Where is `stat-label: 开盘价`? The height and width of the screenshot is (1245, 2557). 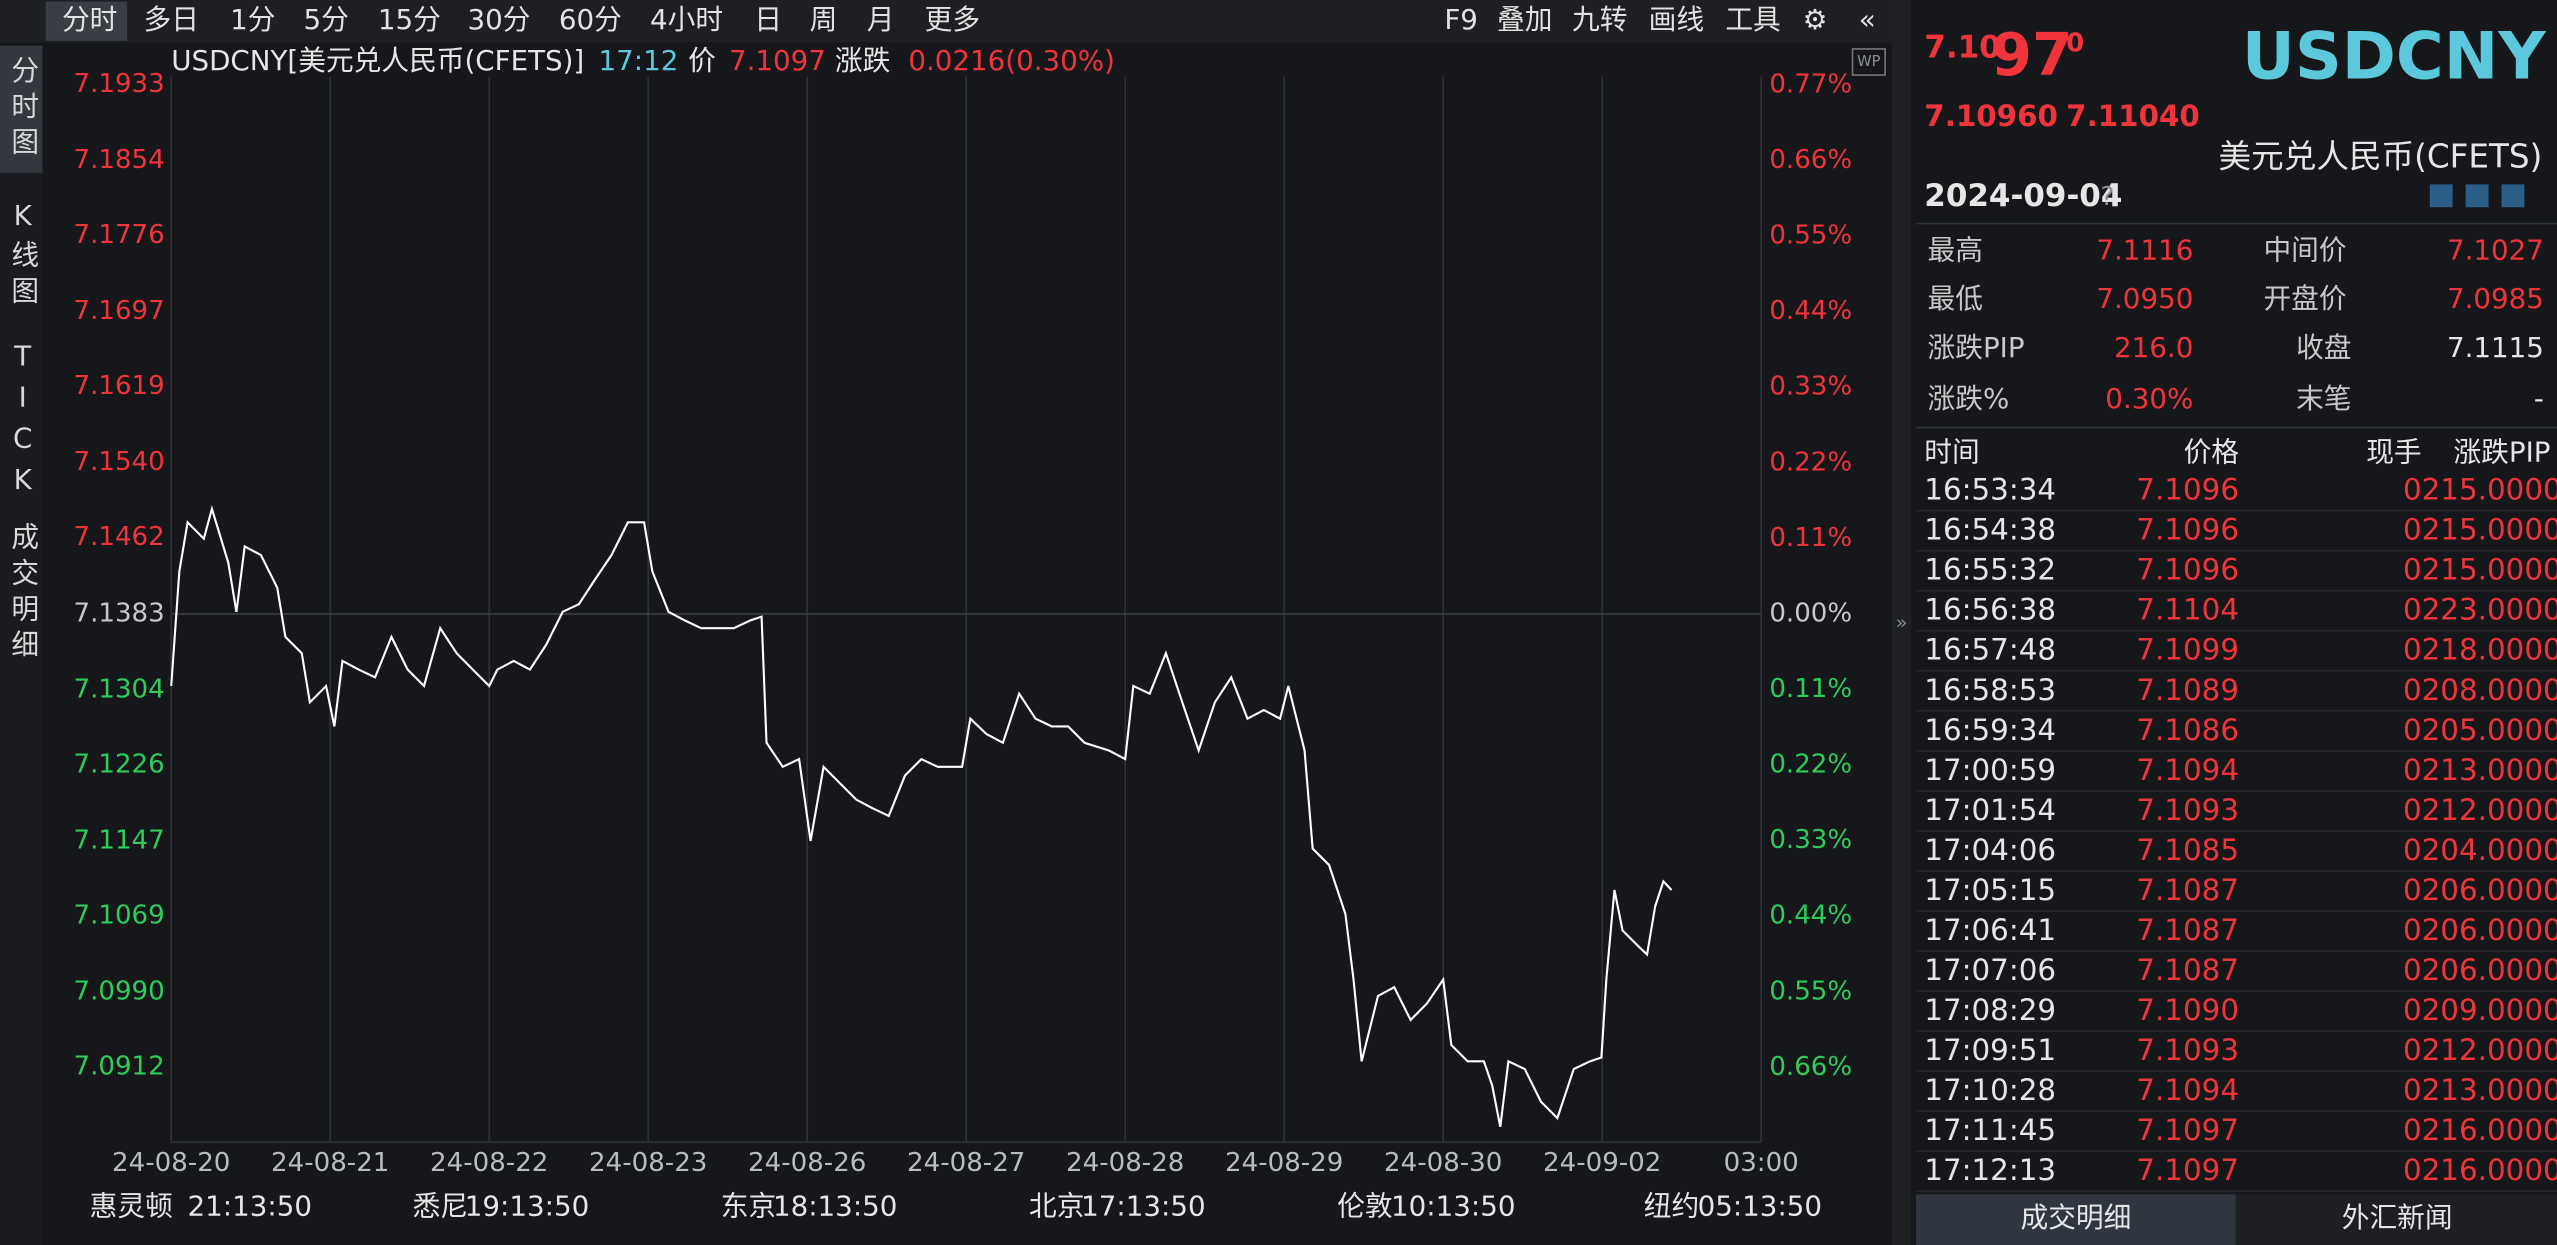 stat-label: 开盘价 is located at coordinates (2304, 298).